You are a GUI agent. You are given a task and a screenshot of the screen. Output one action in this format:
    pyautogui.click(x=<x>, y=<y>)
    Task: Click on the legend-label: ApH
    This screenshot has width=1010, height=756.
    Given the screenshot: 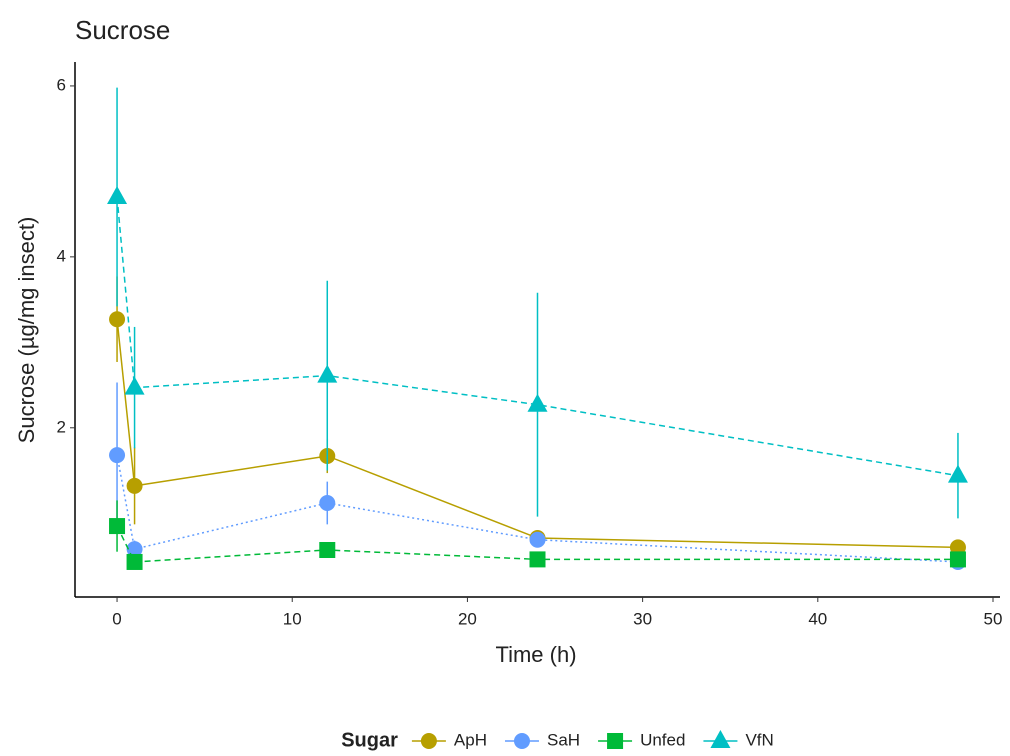 What is the action you would take?
    pyautogui.click(x=470, y=739)
    